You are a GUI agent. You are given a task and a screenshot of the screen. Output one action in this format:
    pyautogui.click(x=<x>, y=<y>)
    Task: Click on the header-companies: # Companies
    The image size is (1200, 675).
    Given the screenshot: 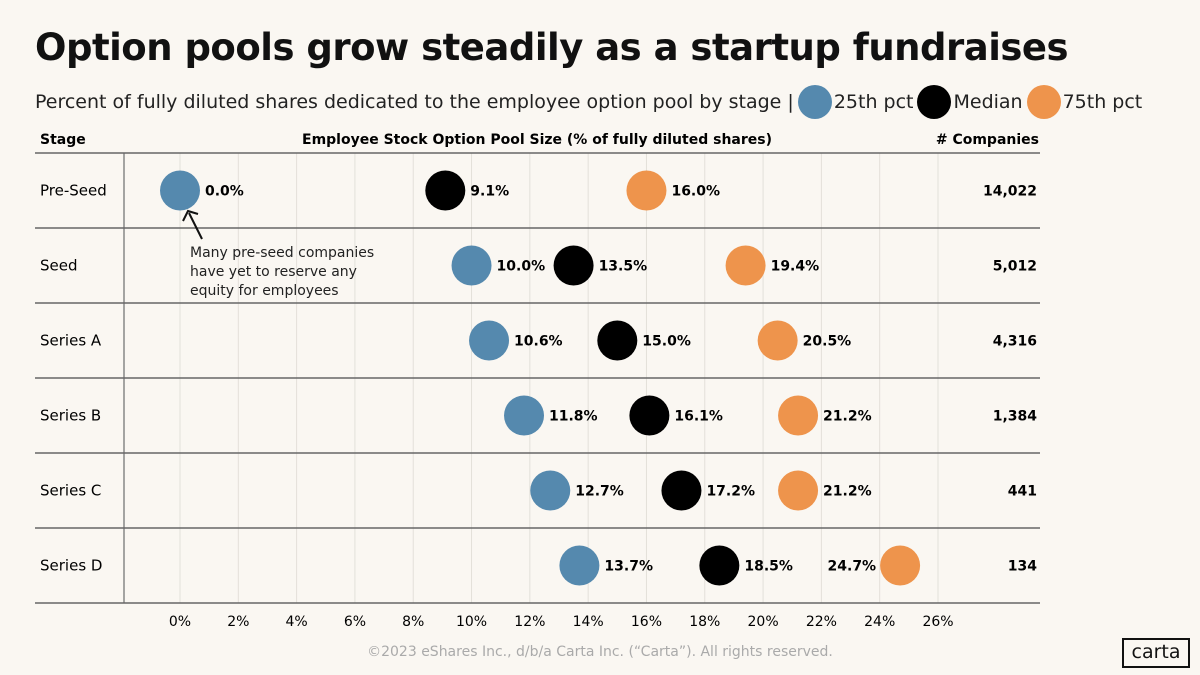 What is the action you would take?
    pyautogui.click(x=987, y=140)
    